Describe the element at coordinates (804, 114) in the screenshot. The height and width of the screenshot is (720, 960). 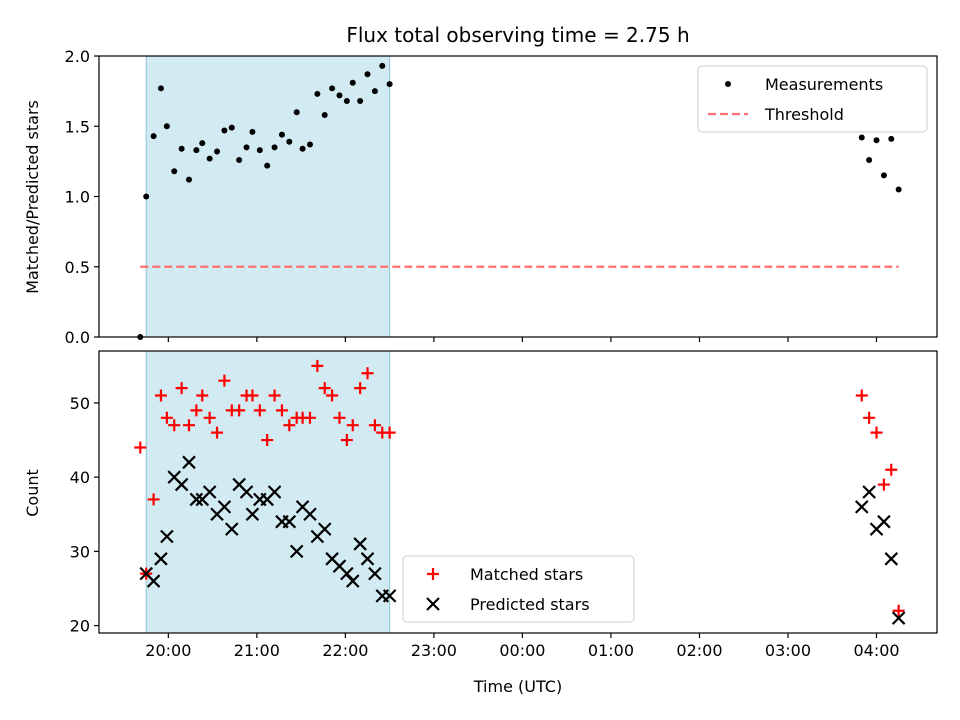
I see `legend-label: Threshold` at that location.